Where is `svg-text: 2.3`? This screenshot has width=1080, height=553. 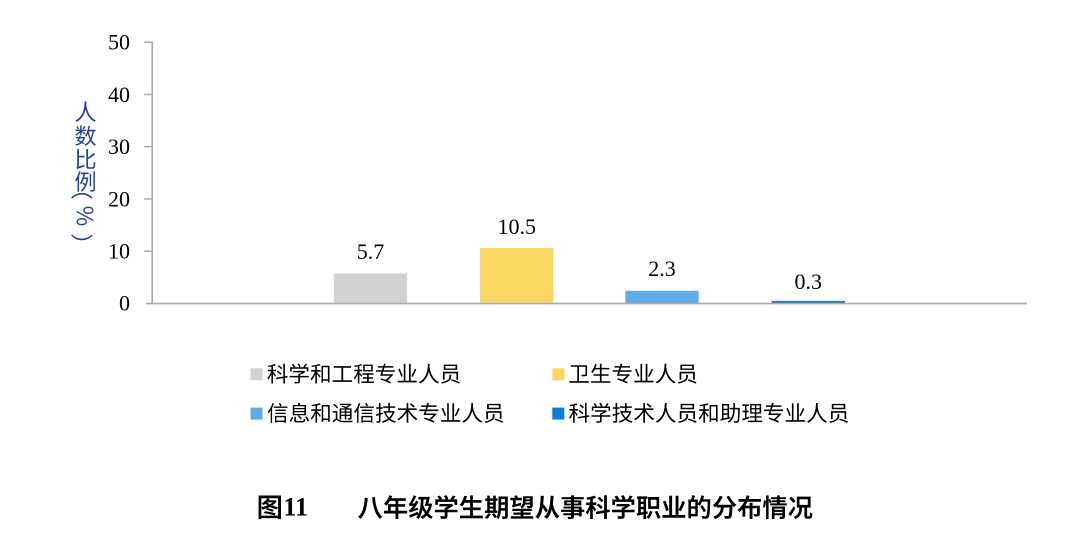
svg-text: 2.3 is located at coordinates (662, 268).